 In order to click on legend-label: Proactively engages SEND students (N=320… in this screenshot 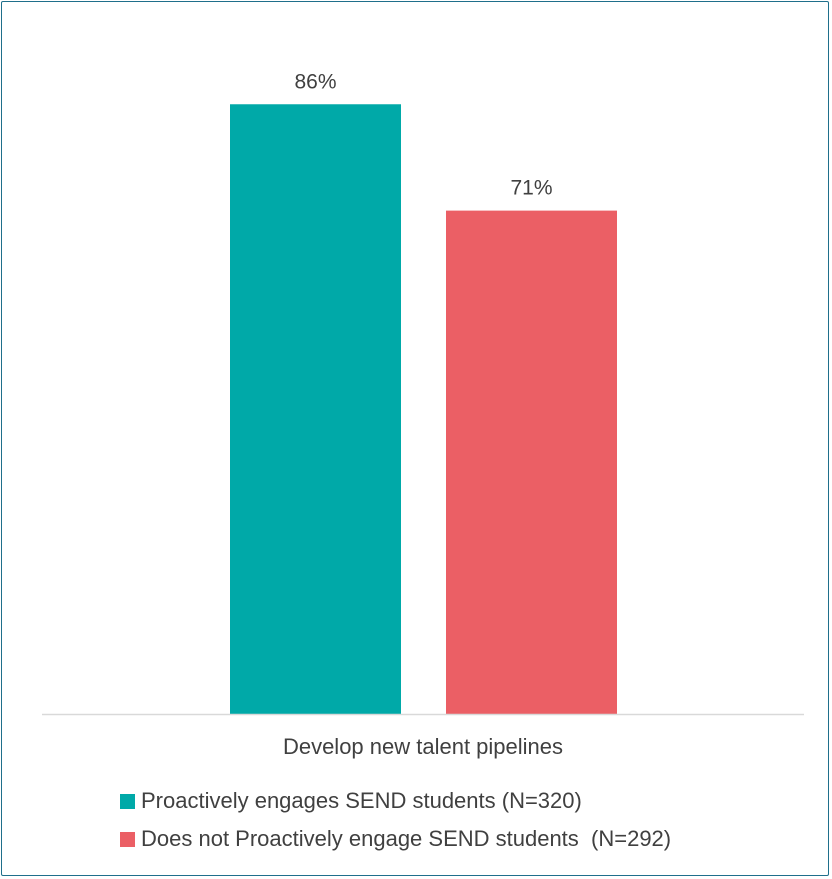, I will do `click(361, 800)`.